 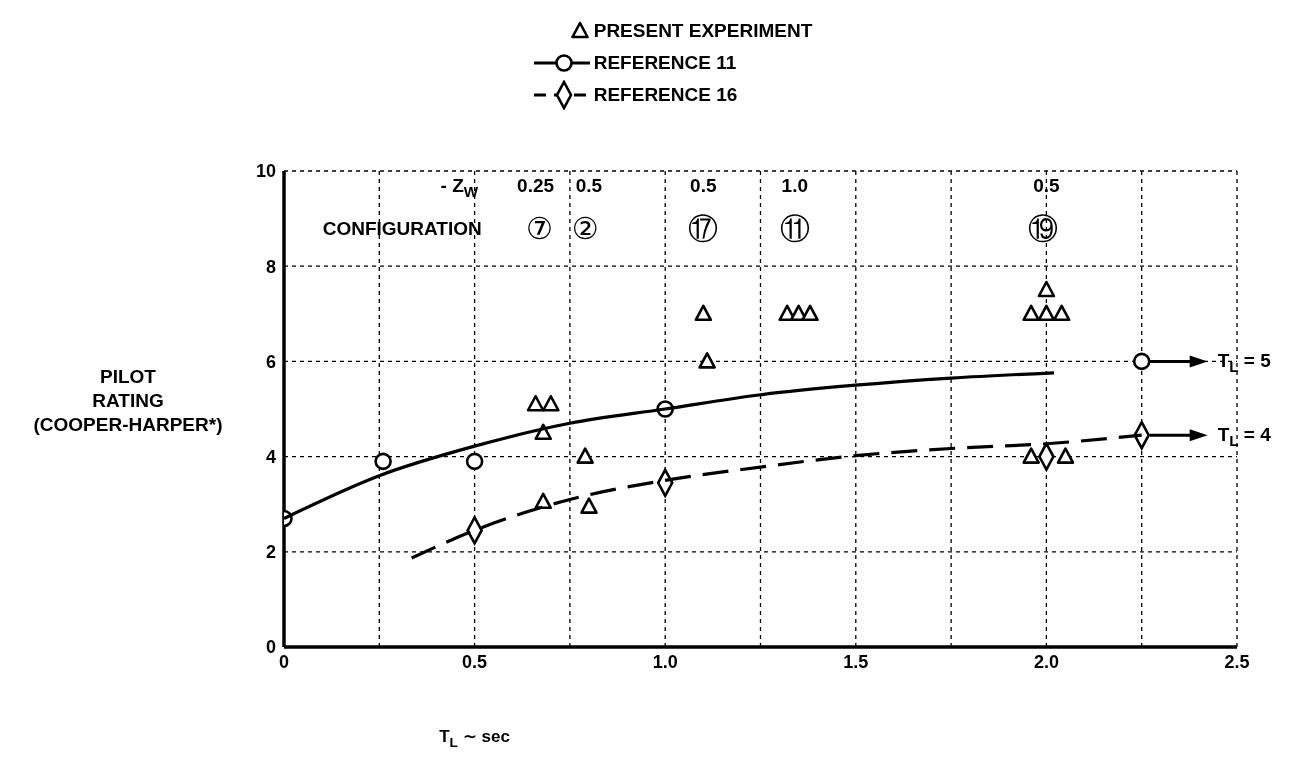 I want to click on y-tick-label: 10, so click(x=265, y=171).